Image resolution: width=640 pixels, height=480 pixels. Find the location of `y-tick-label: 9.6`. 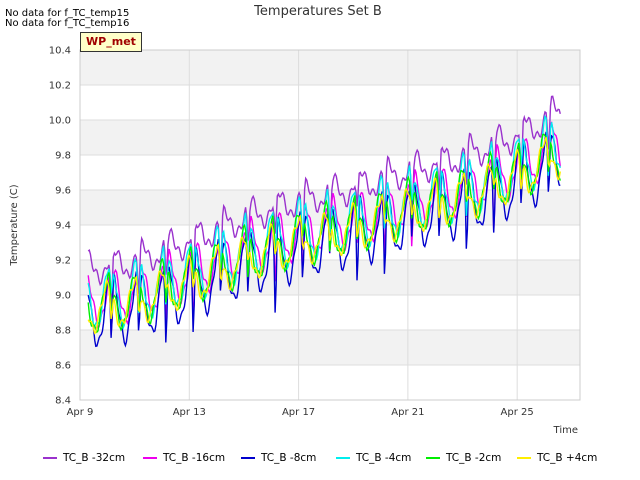

y-tick-label: 9.6 is located at coordinates (63, 191).